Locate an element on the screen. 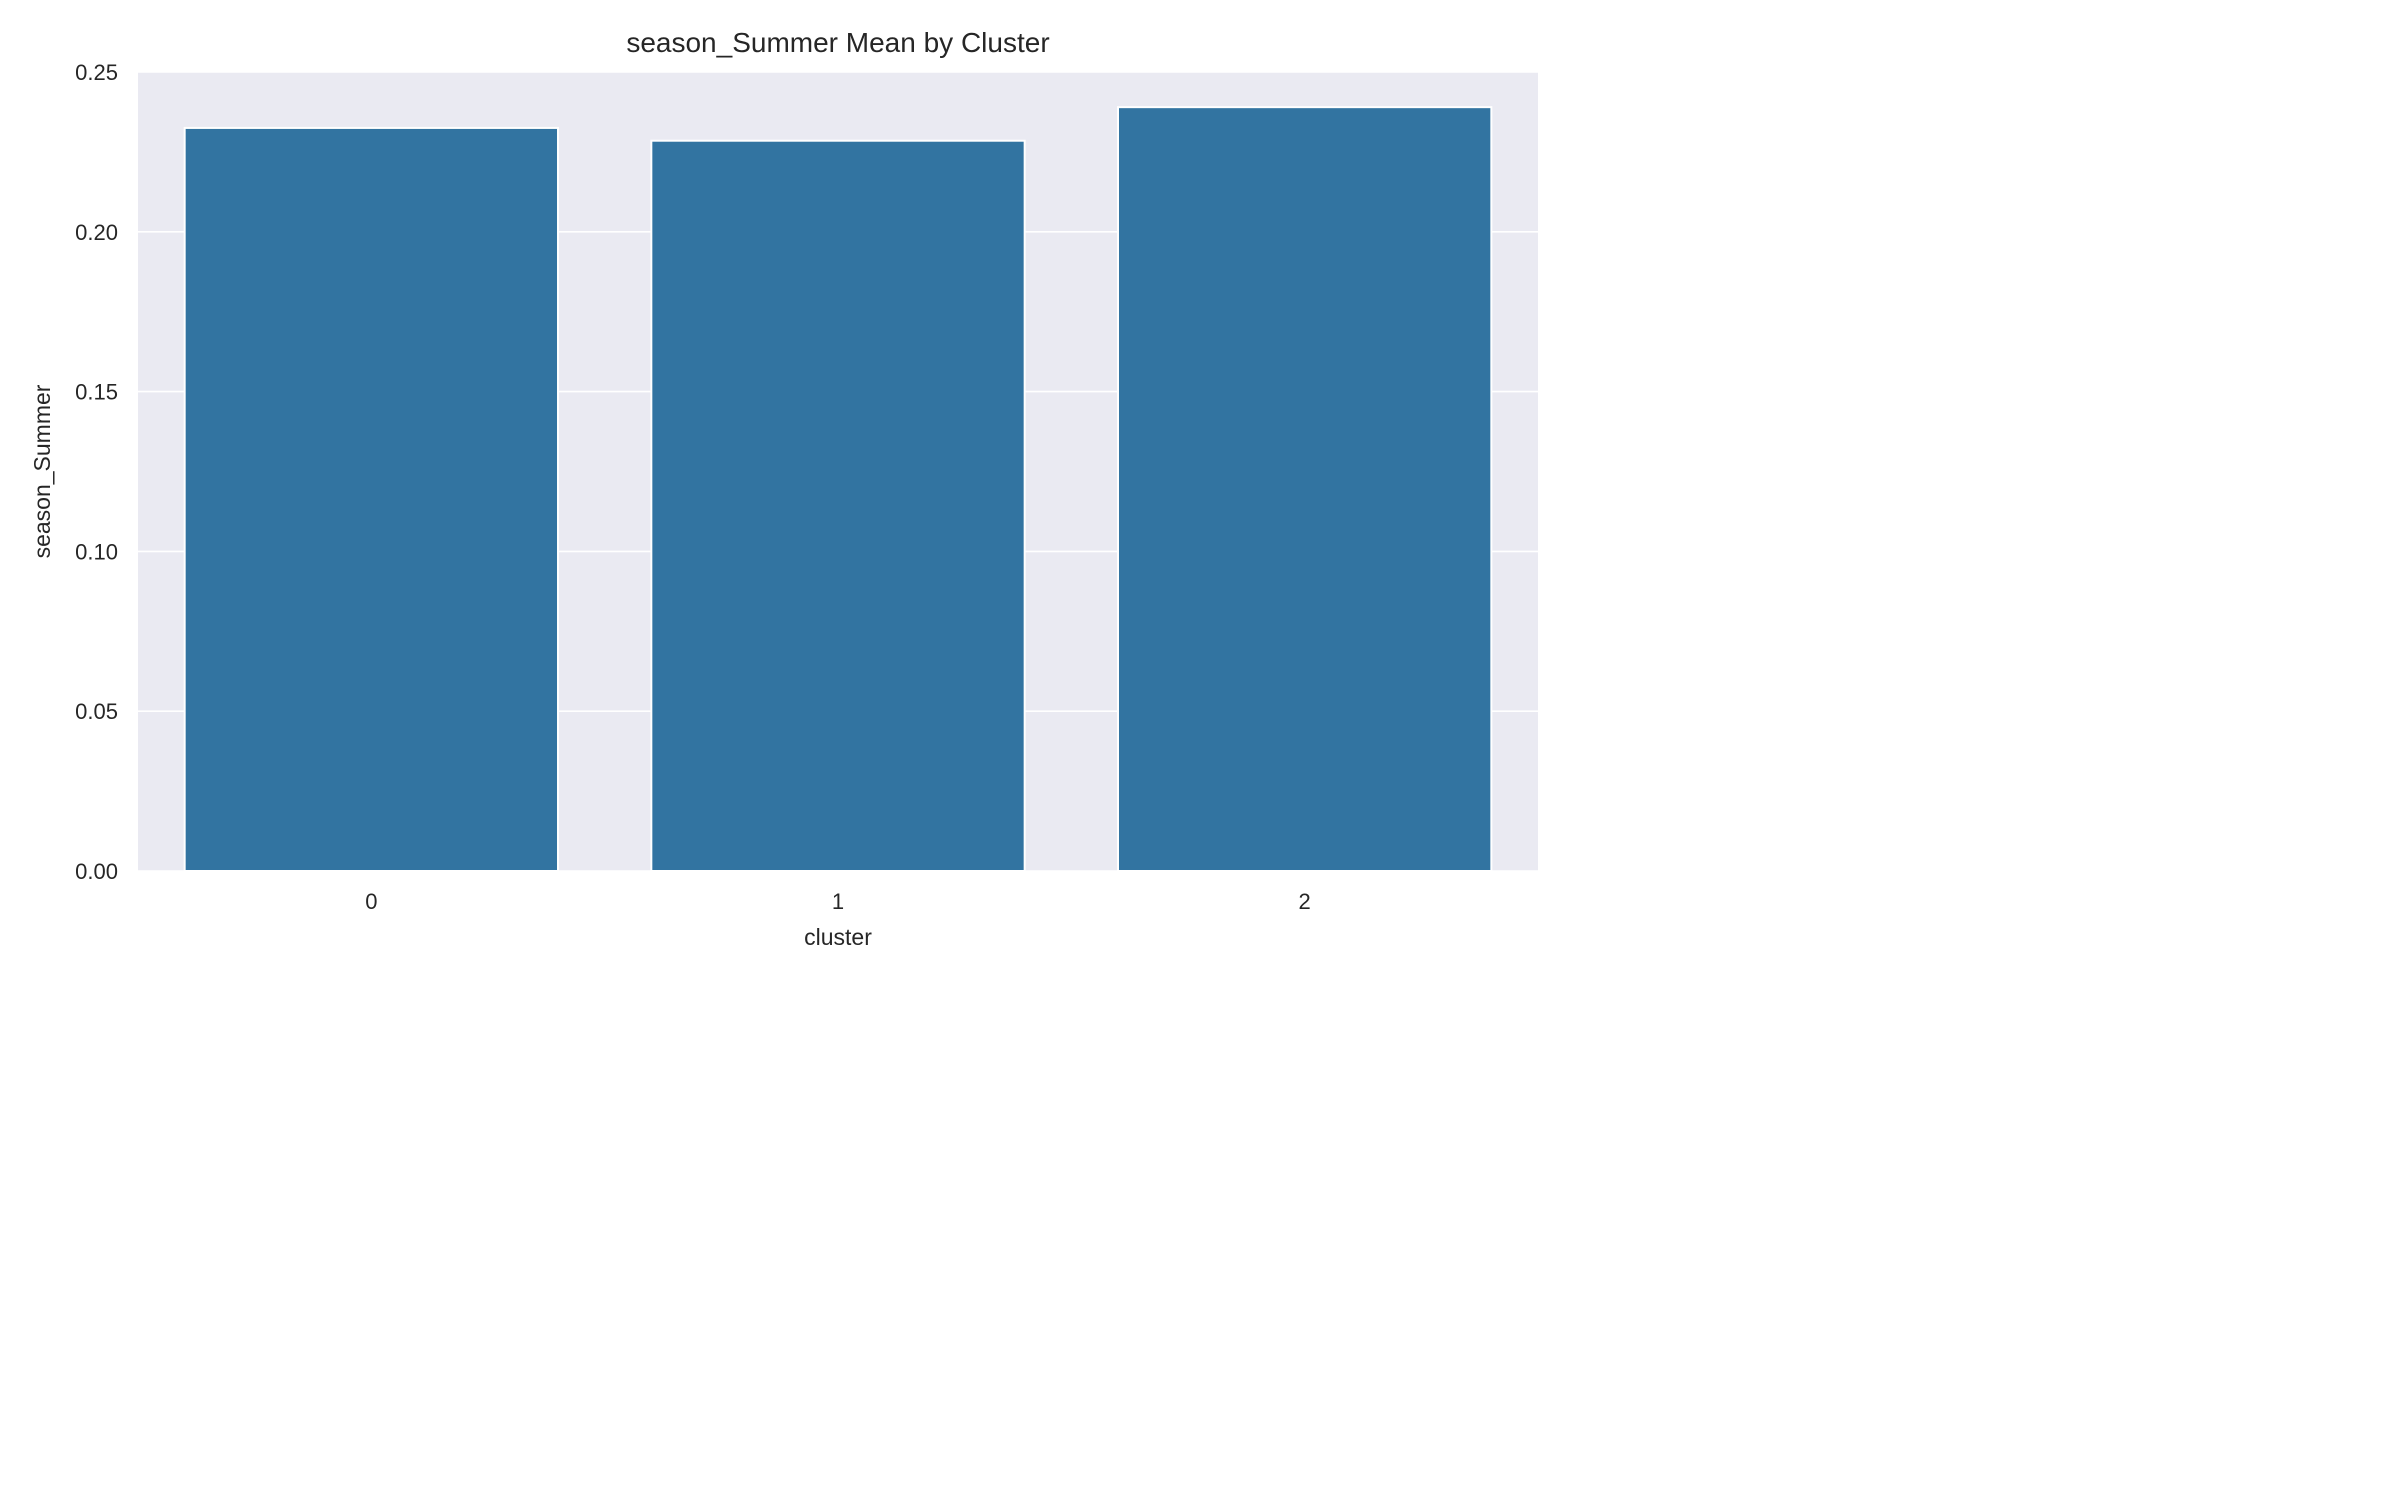 The height and width of the screenshot is (1500, 2400). y-tick-label: 0.20 is located at coordinates (96, 232).